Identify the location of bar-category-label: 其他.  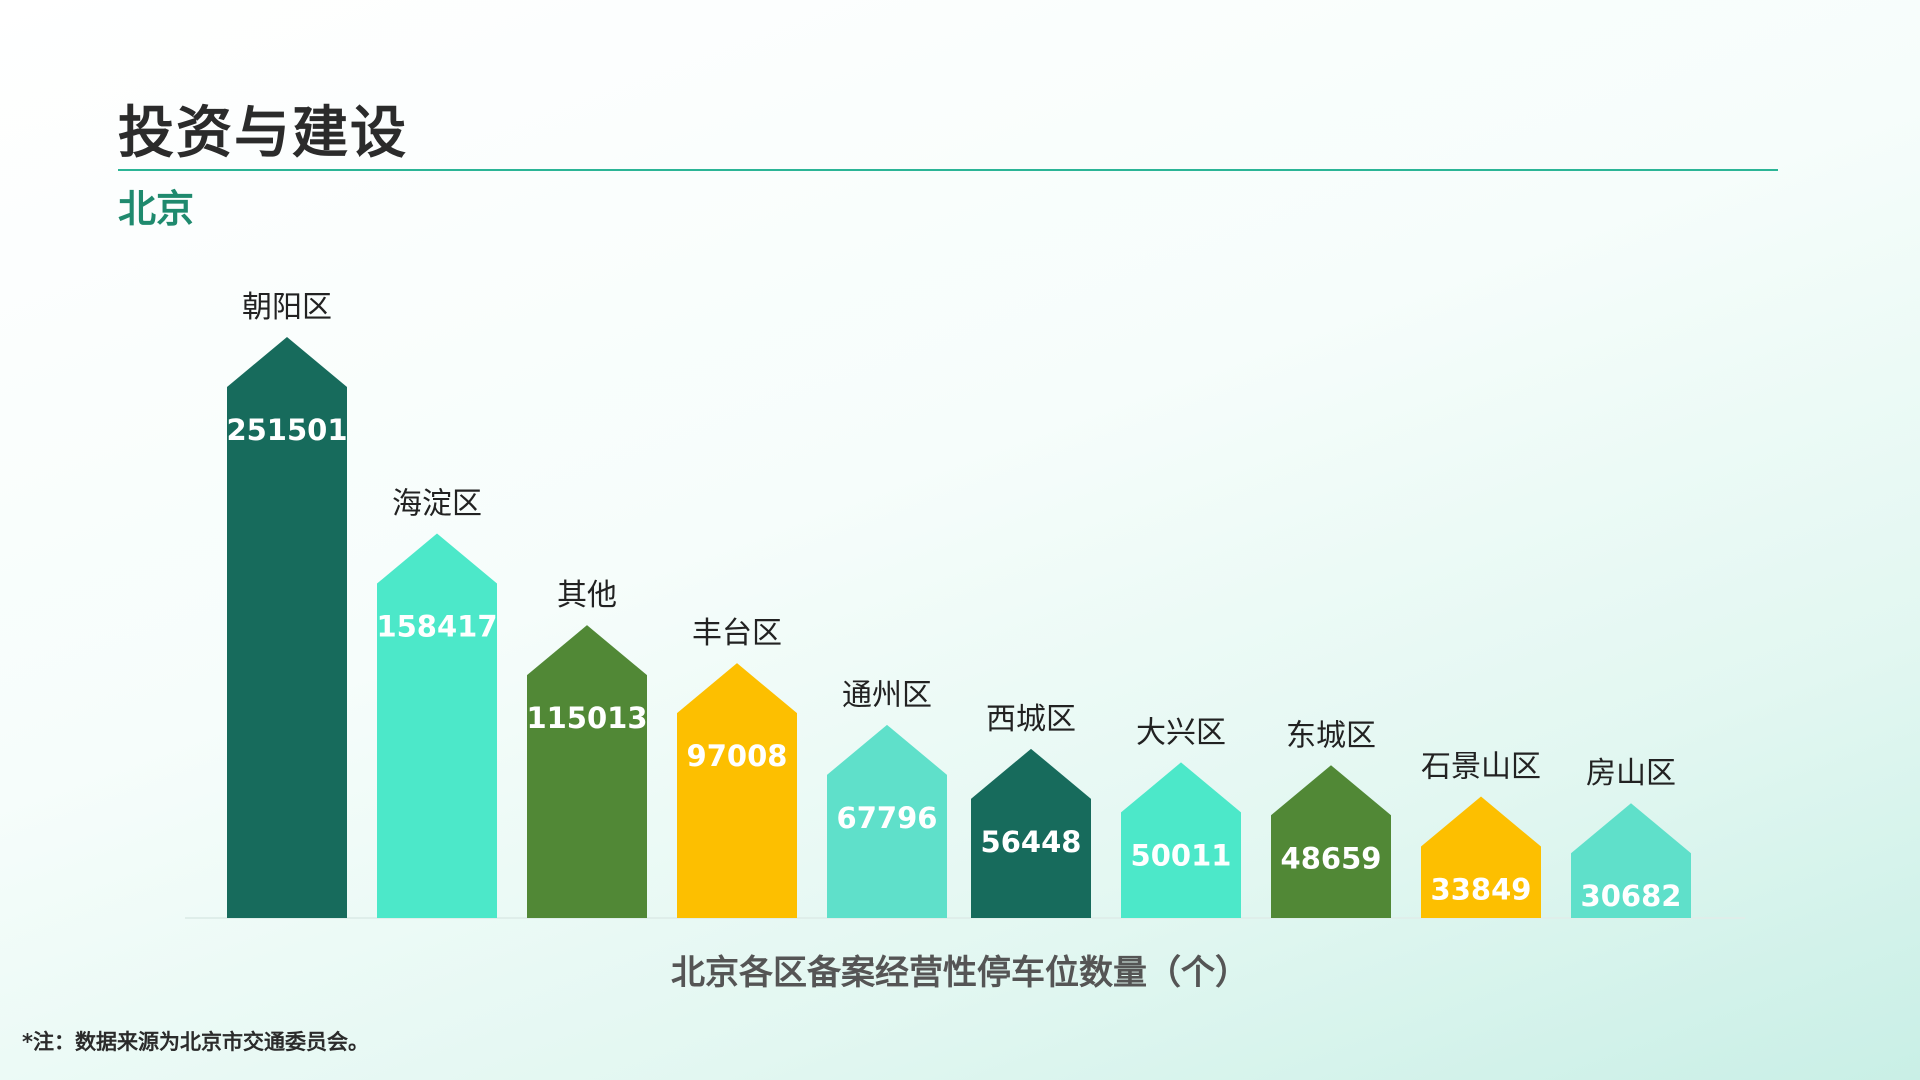
(587, 595).